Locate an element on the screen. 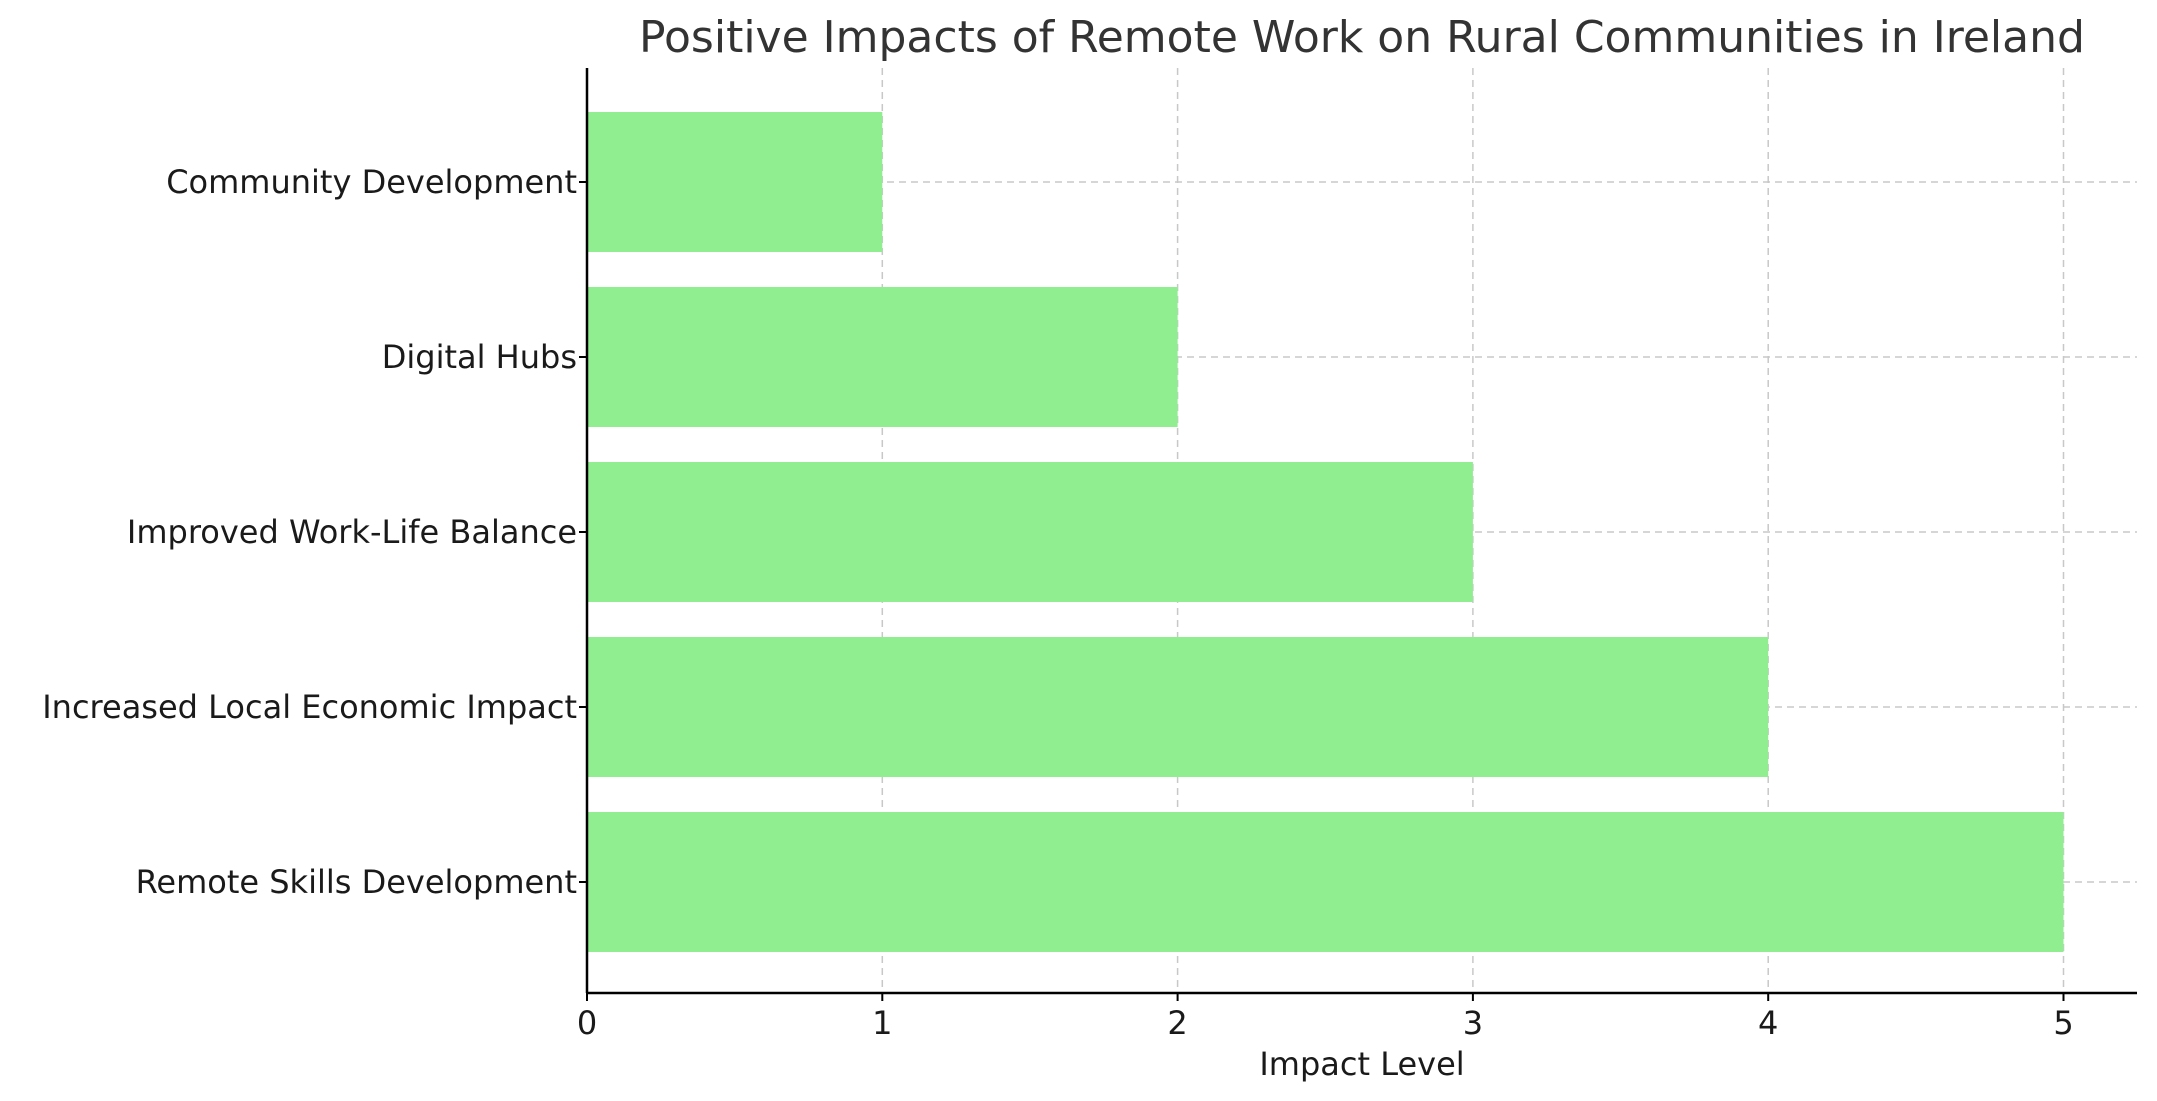  bar-digital-hubs is located at coordinates (882, 357).